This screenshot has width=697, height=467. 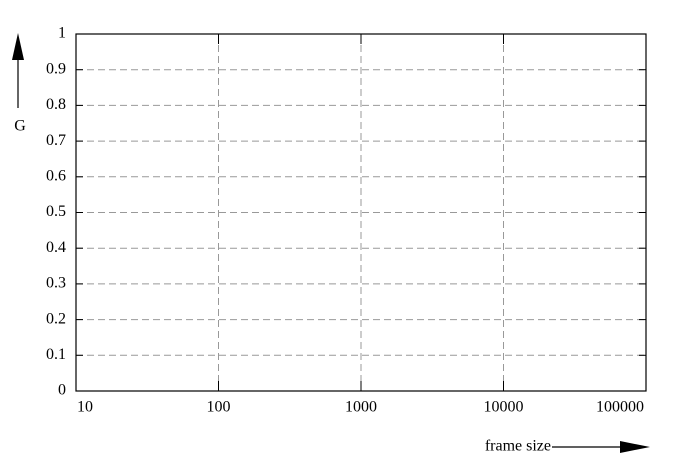 What do you see at coordinates (56, 140) in the screenshot?
I see `y-tick-label: 0.7` at bounding box center [56, 140].